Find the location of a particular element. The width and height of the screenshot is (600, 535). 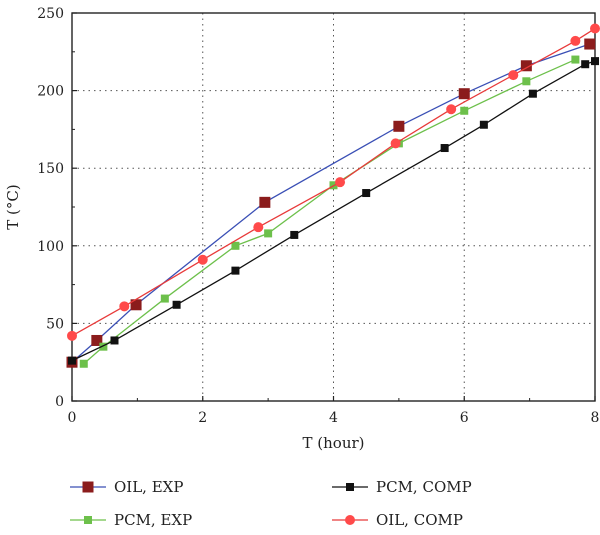

x-tick-label: 0 is located at coordinates (72, 418).